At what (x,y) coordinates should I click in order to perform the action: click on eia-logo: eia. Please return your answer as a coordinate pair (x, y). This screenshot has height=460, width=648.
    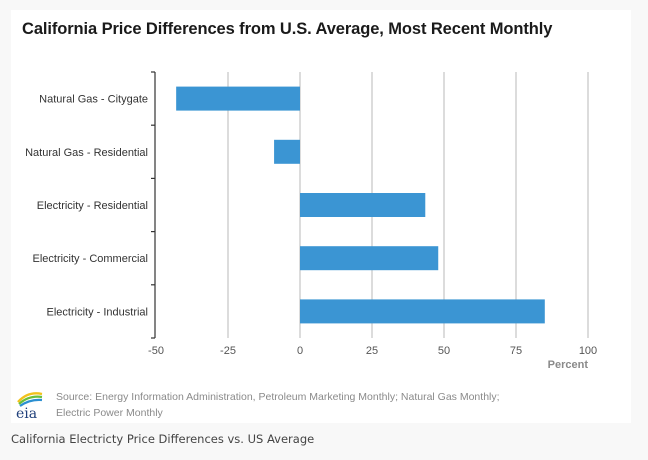
    Looking at the image, I should click on (29, 406).